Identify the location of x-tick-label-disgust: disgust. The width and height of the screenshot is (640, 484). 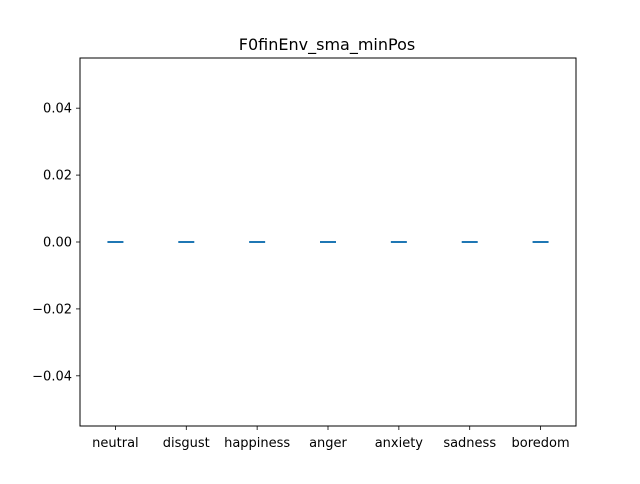
(186, 443).